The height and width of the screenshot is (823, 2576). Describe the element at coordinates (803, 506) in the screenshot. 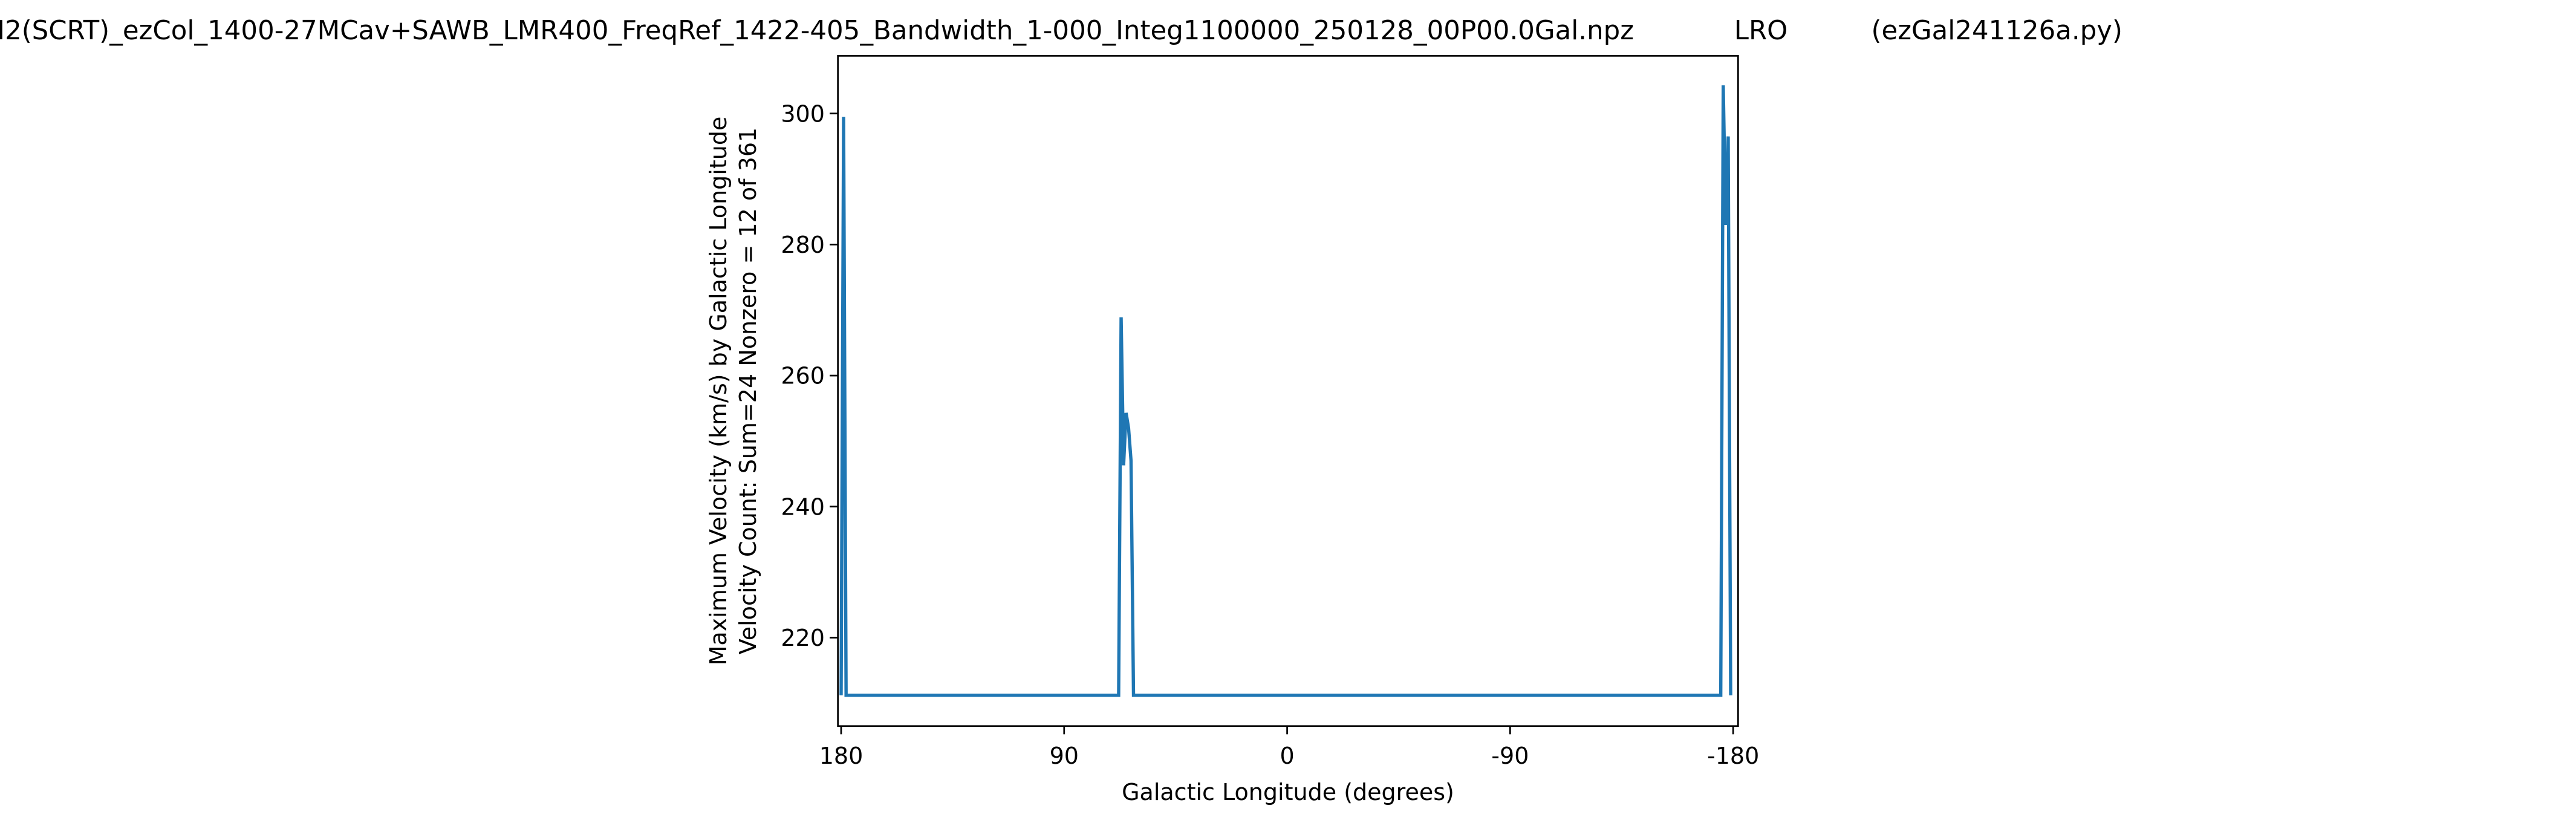

I see `y-tick-label: 240` at that location.